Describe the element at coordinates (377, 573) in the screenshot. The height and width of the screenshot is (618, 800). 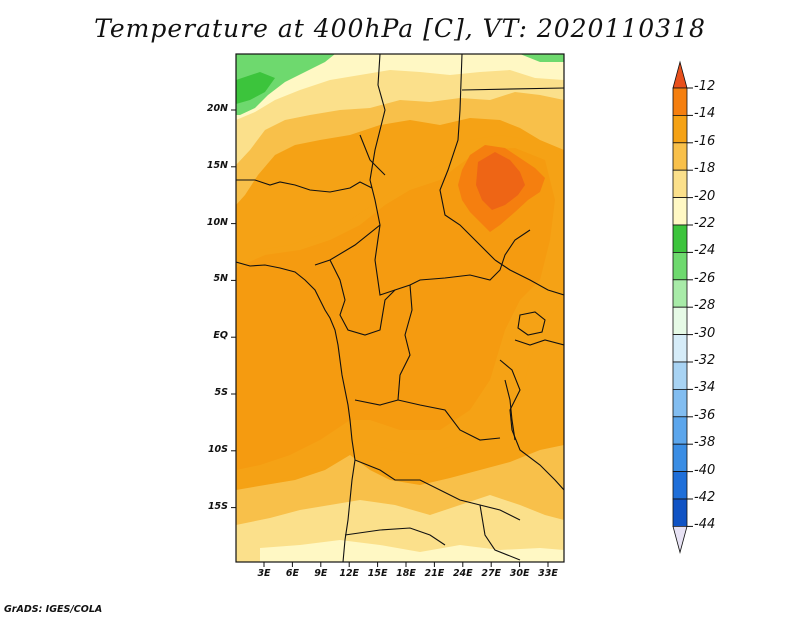
I see `lon-label: 15E` at that location.